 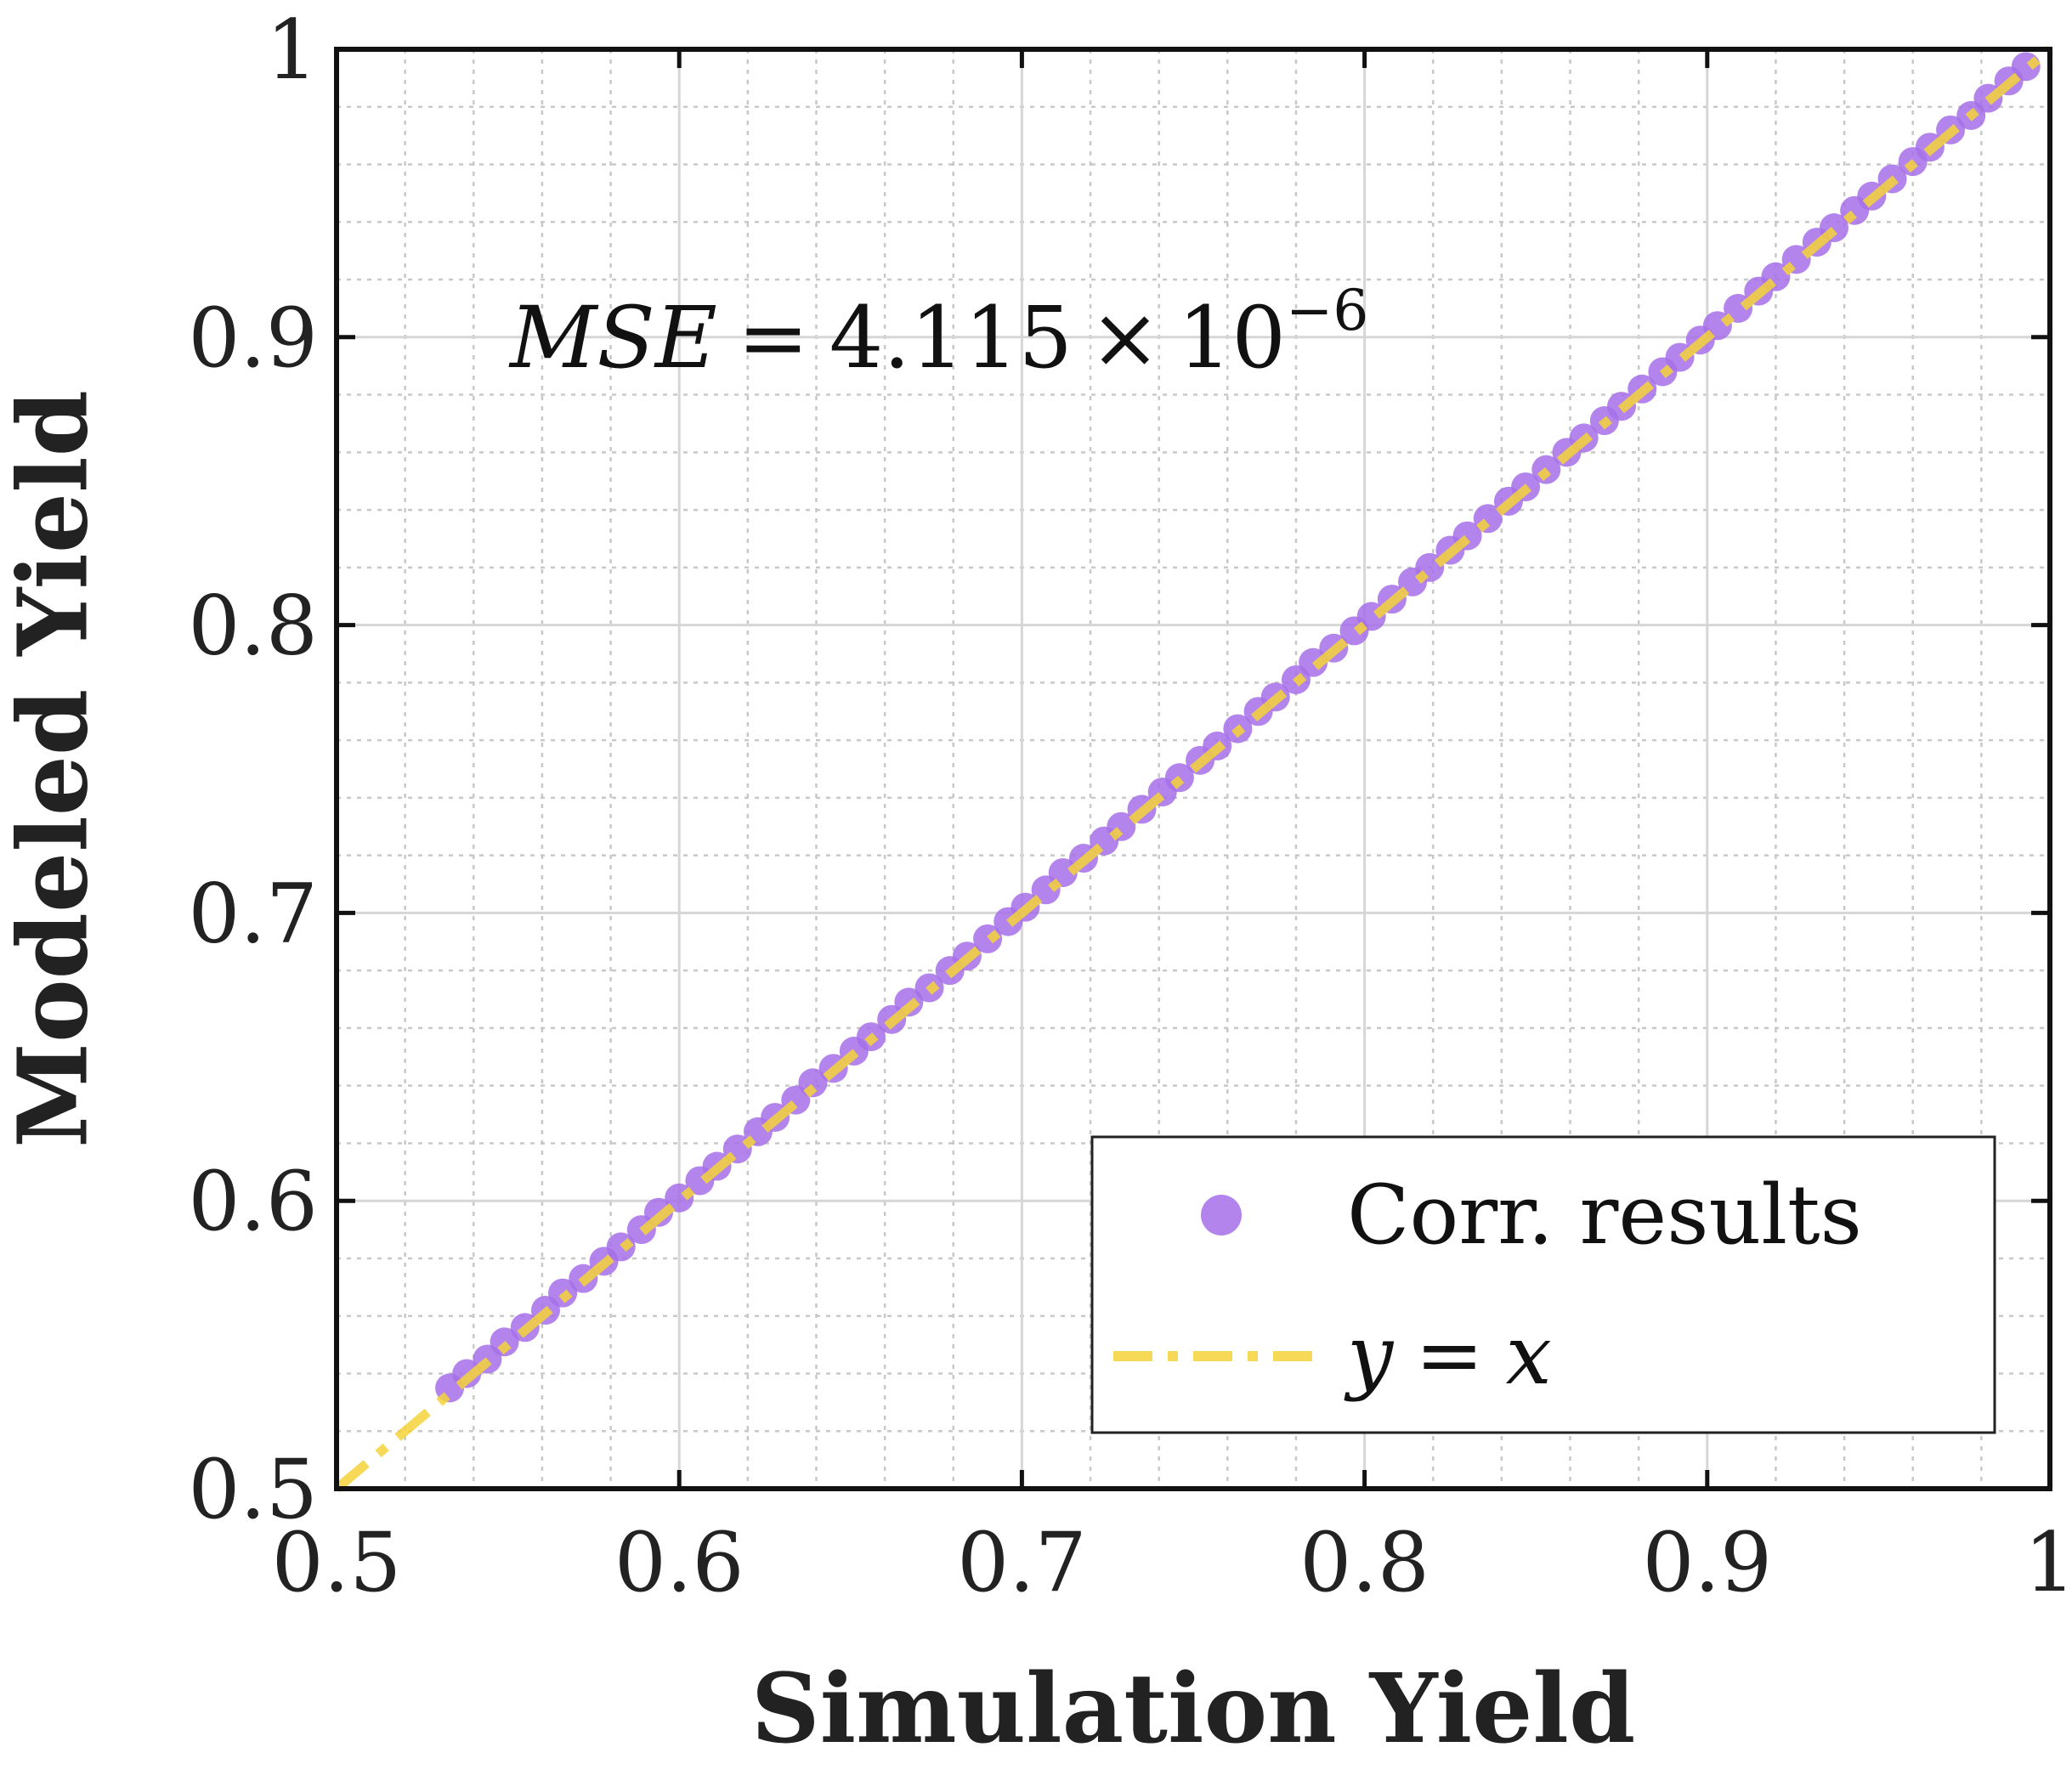 I want to click on x-tick-label: 1, so click(x=2048, y=1562).